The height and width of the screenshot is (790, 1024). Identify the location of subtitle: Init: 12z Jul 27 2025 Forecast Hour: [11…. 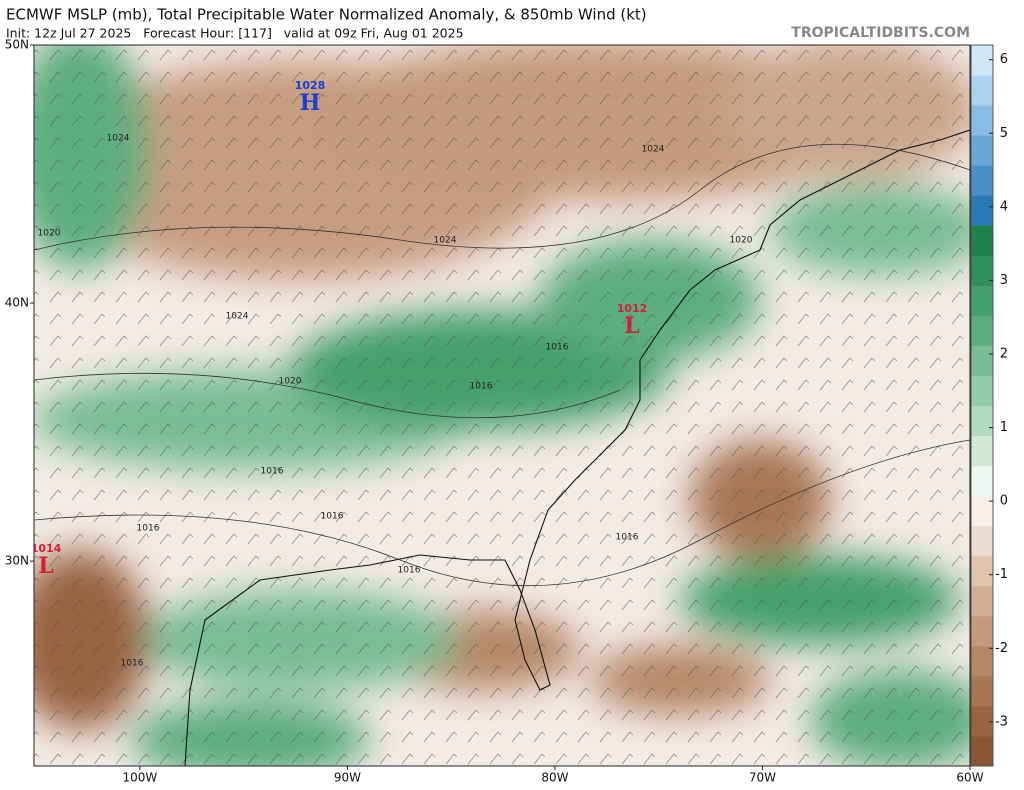
(235, 33).